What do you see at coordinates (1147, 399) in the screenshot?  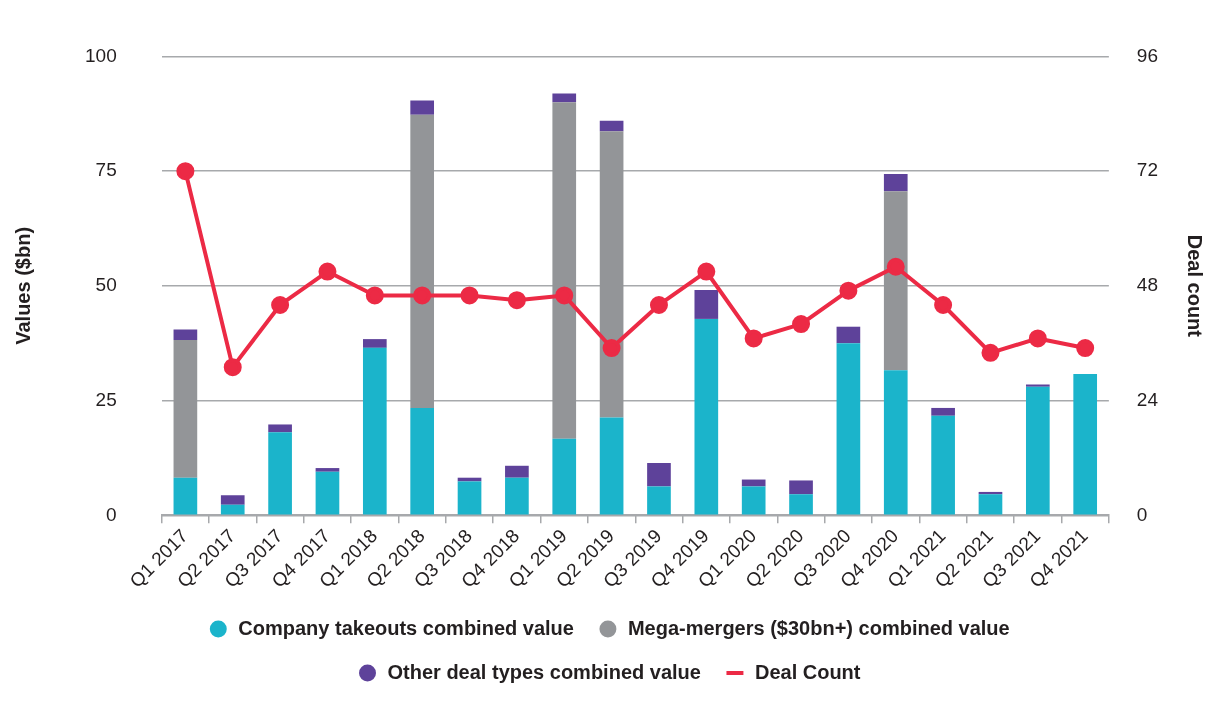 I see `y2-tick-label: 24` at bounding box center [1147, 399].